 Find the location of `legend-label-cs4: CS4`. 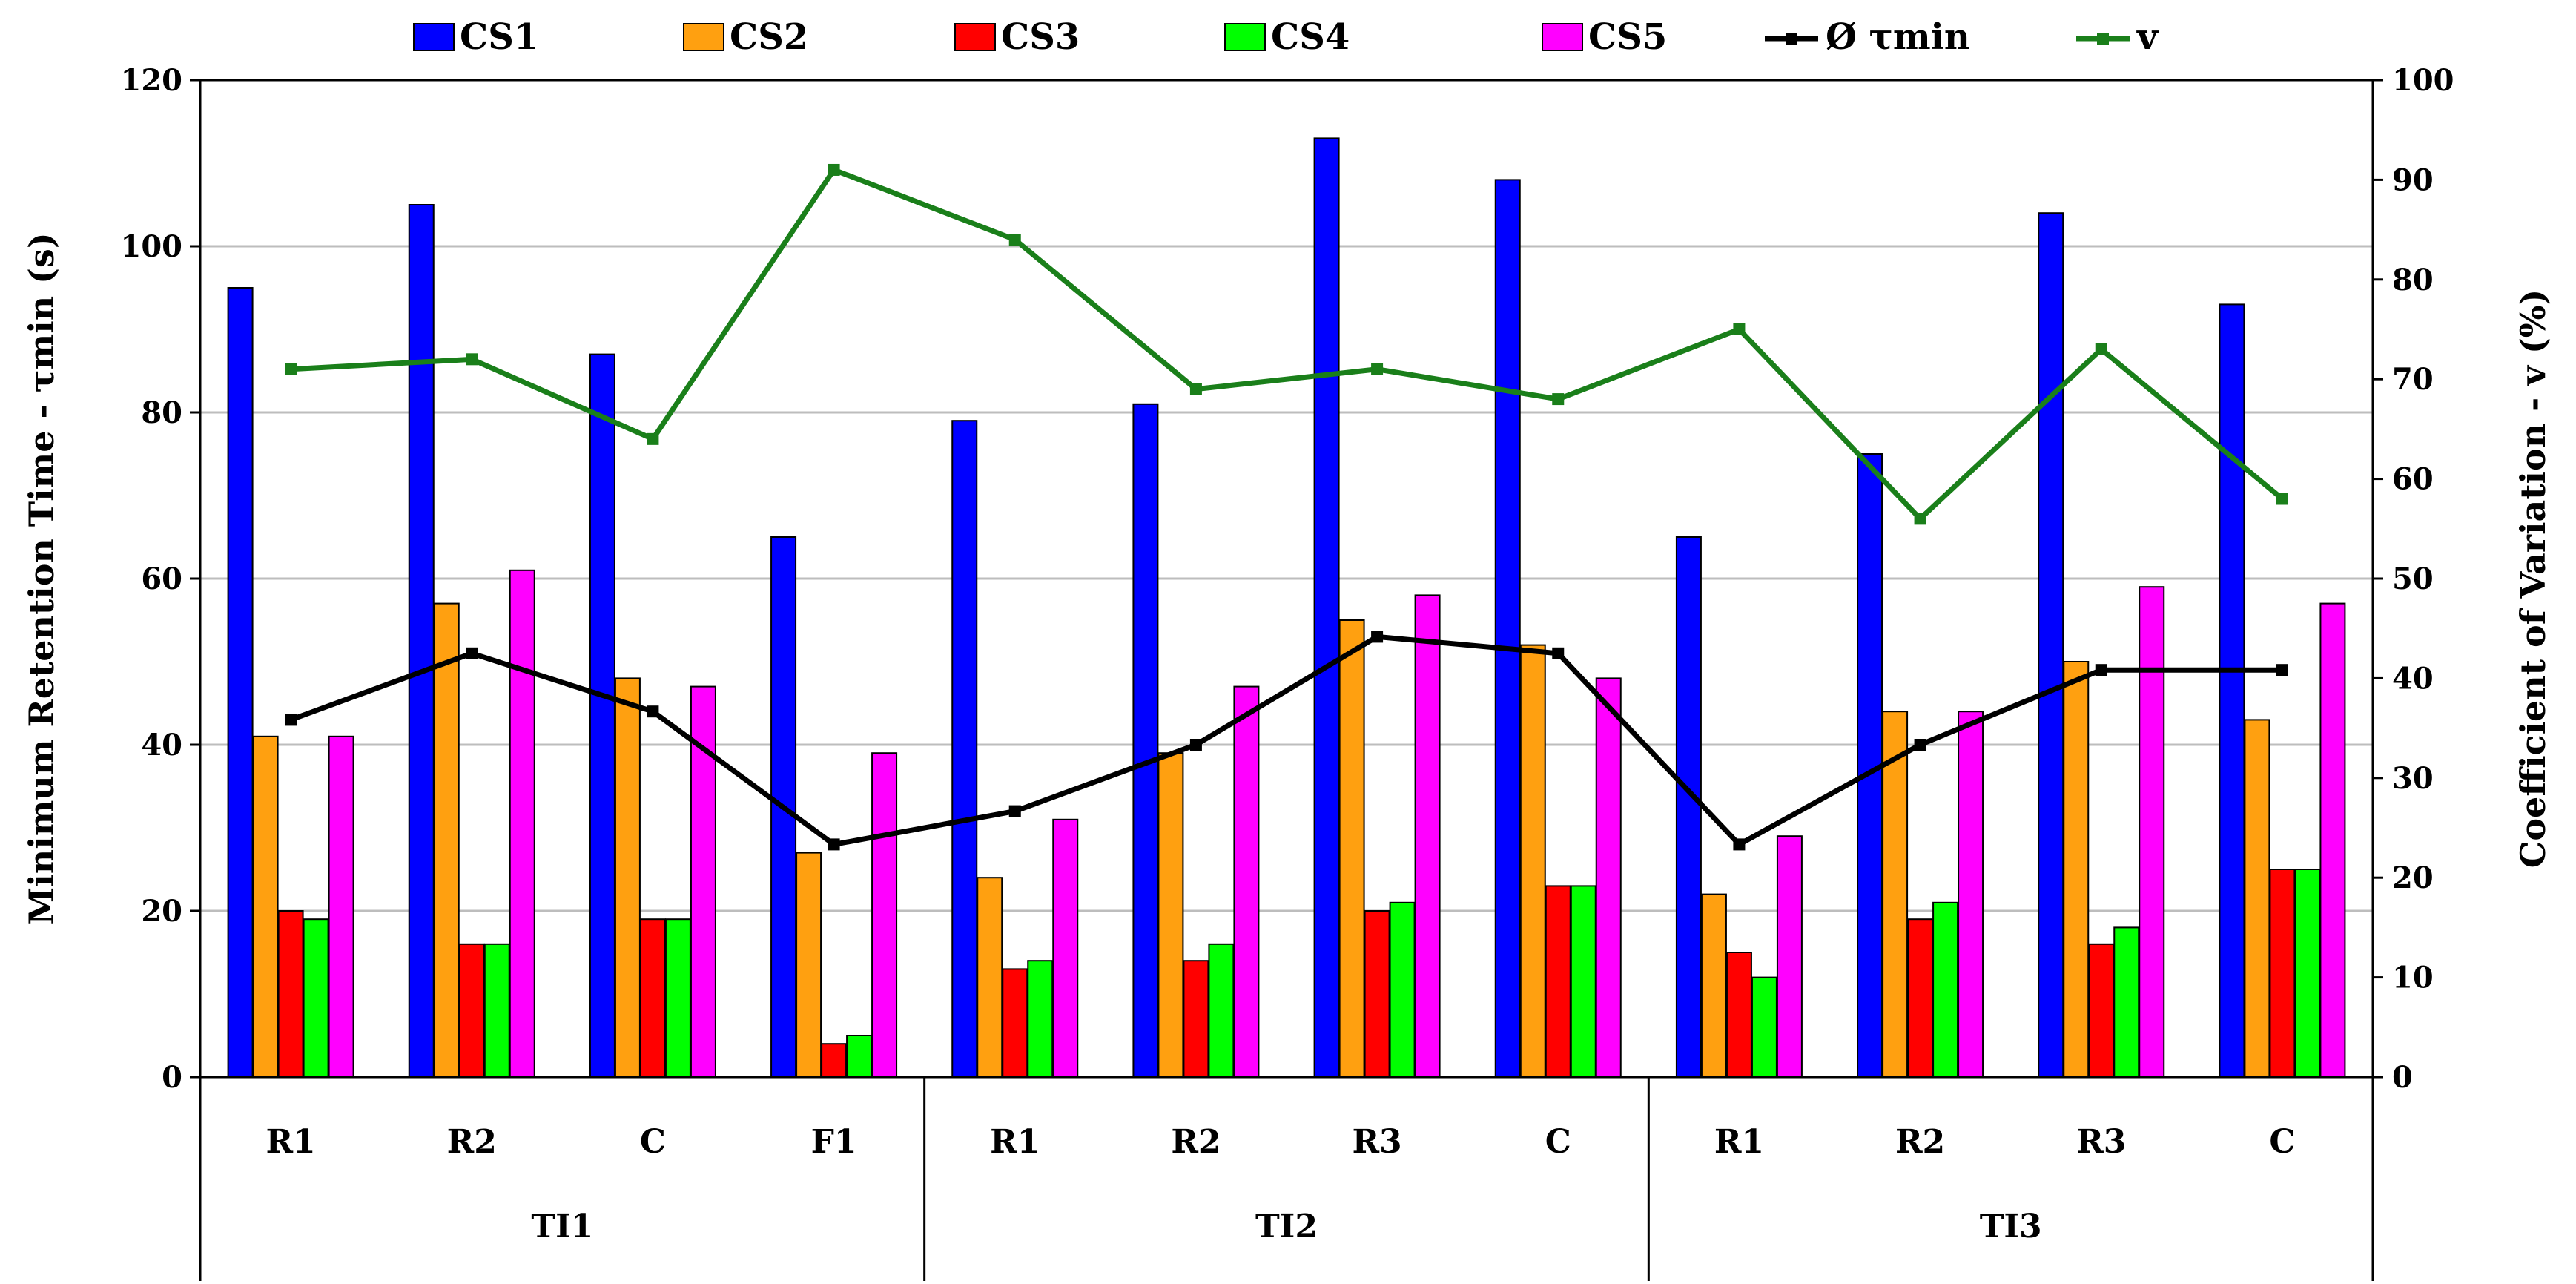

legend-label-cs4: CS4 is located at coordinates (1310, 37).